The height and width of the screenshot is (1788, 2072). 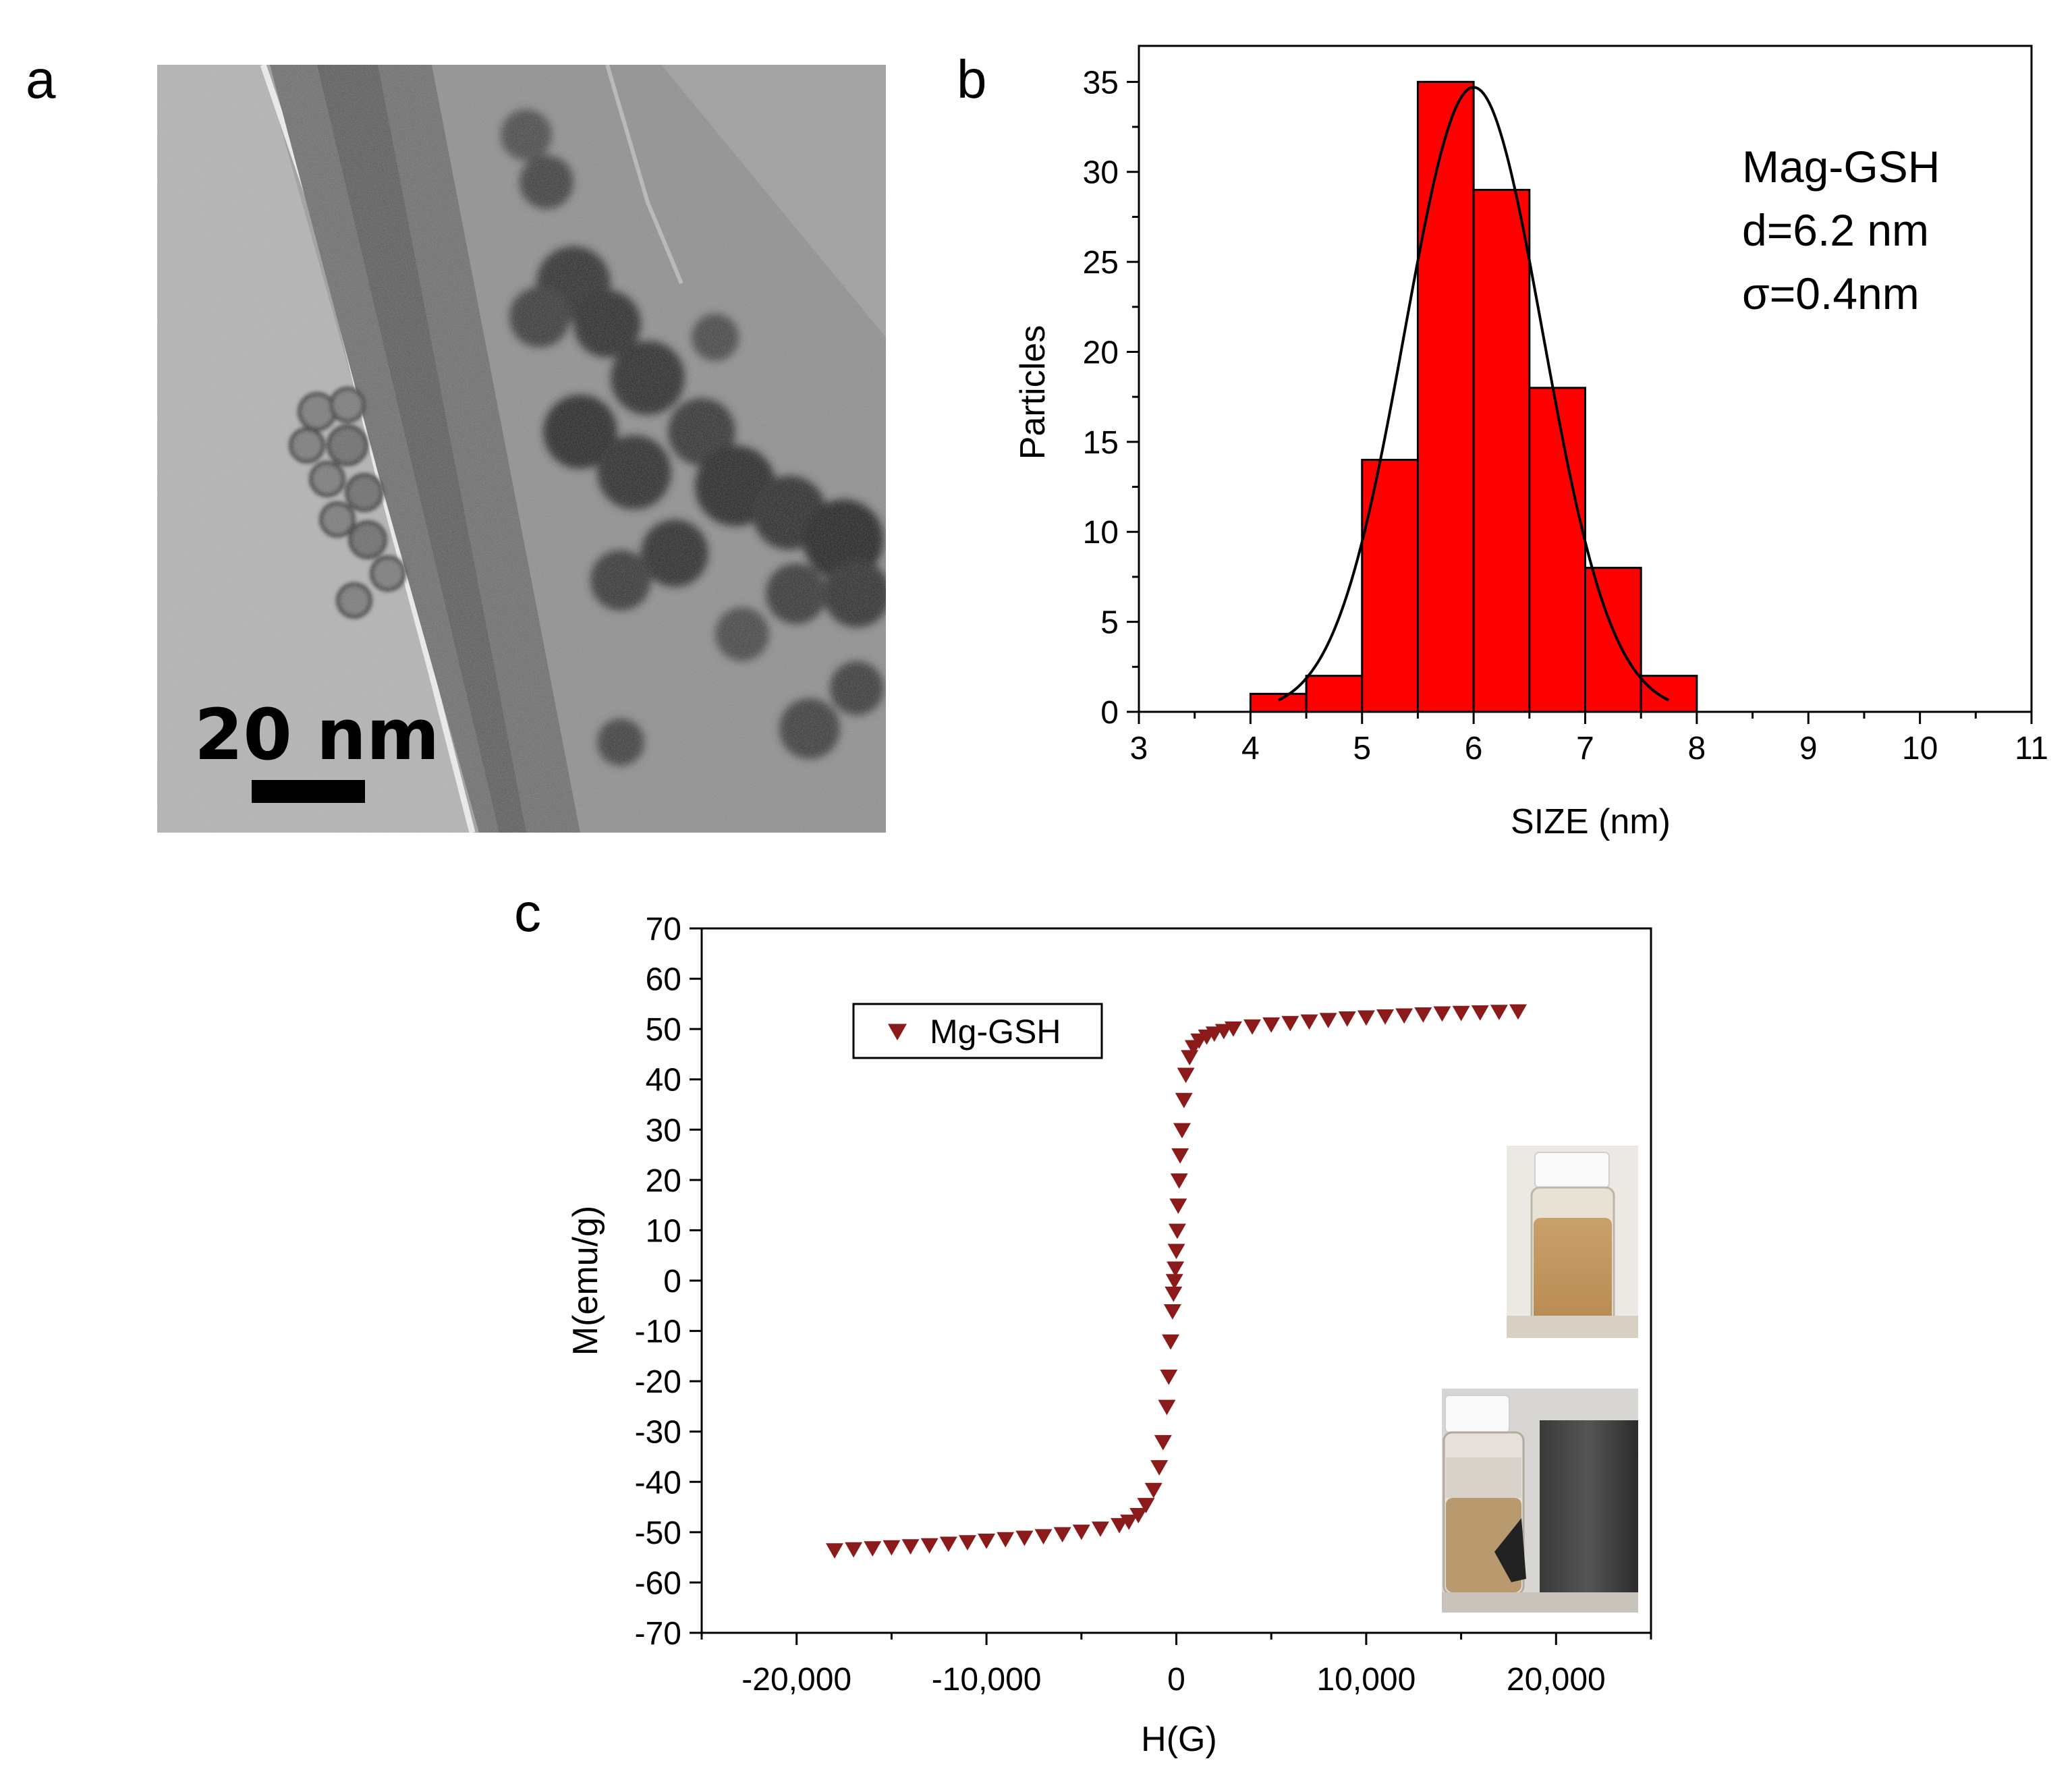 I want to click on y-tick-label: -60, so click(x=658, y=1583).